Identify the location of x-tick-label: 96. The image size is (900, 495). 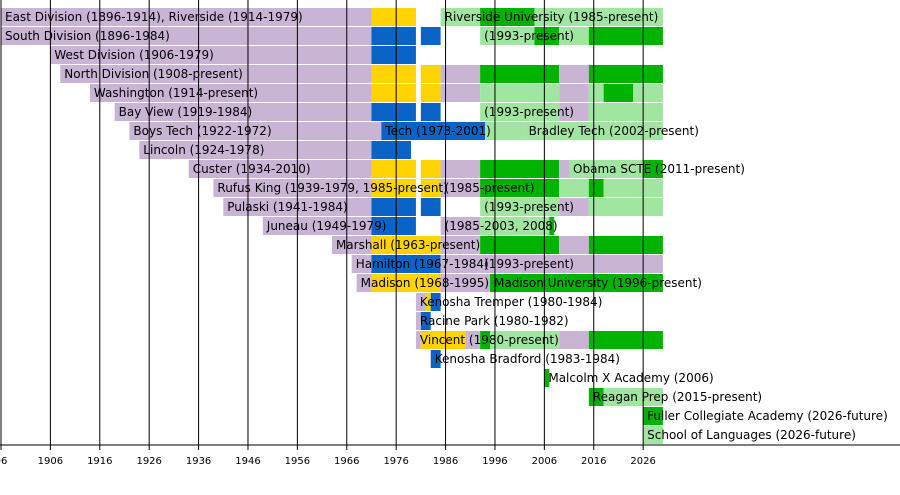
(3, 461).